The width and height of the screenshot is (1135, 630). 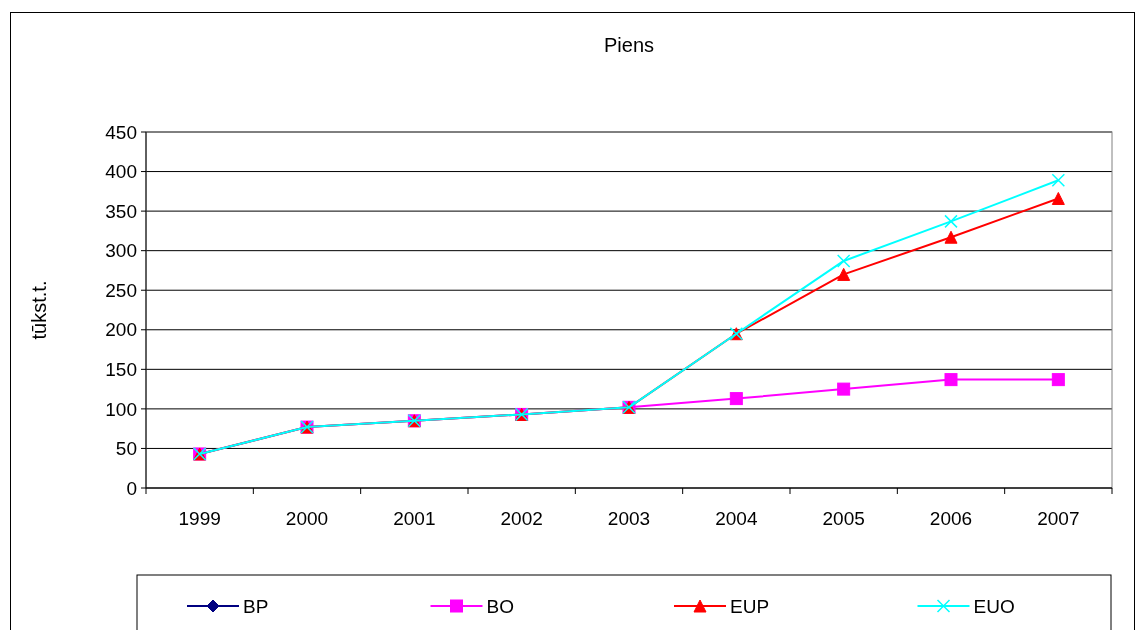 What do you see at coordinates (121, 290) in the screenshot?
I see `y-tick-label: 250` at bounding box center [121, 290].